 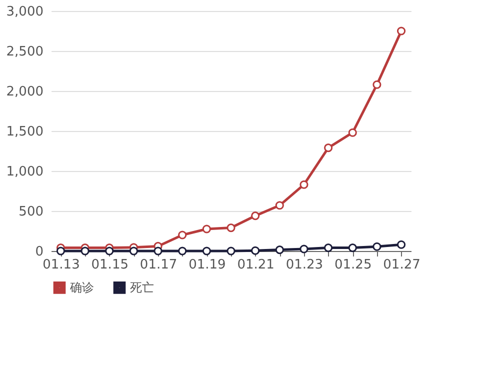 I want to click on x-tick-label: 01.21, so click(x=255, y=265).